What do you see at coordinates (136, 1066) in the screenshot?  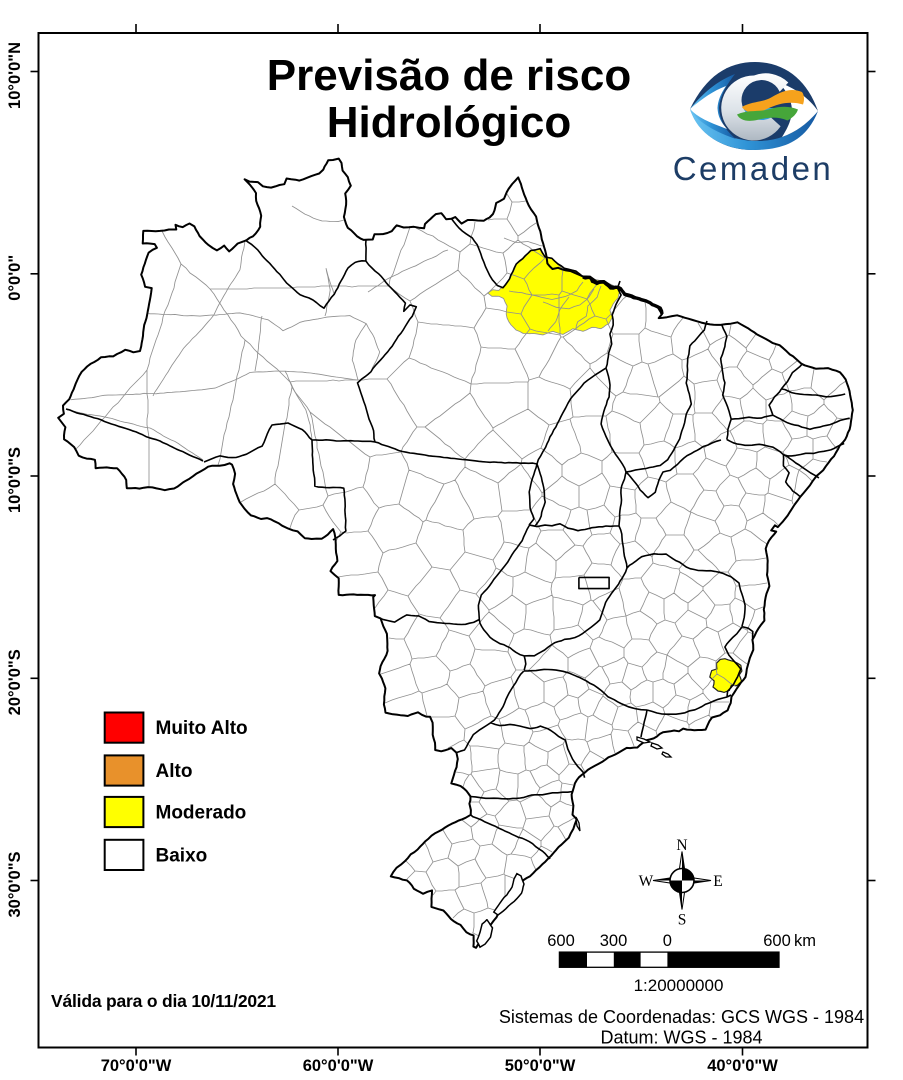 I see `svg-text: 70°0'0"W` at bounding box center [136, 1066].